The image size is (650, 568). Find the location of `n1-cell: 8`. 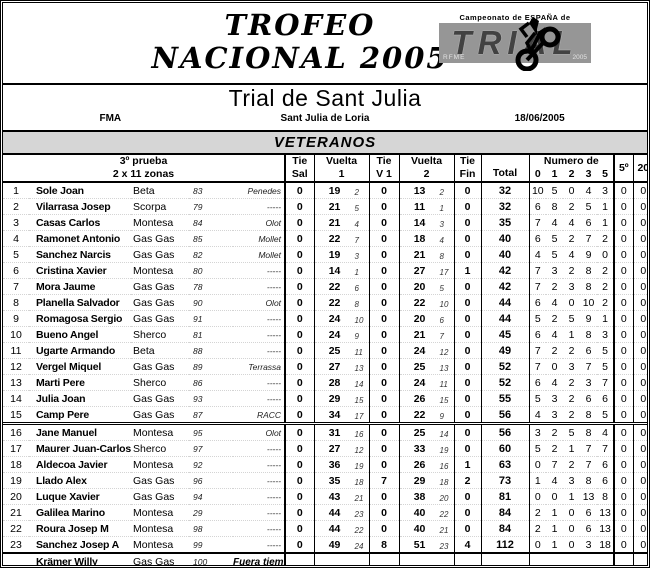

n1-cell: 8 is located at coordinates (555, 206).